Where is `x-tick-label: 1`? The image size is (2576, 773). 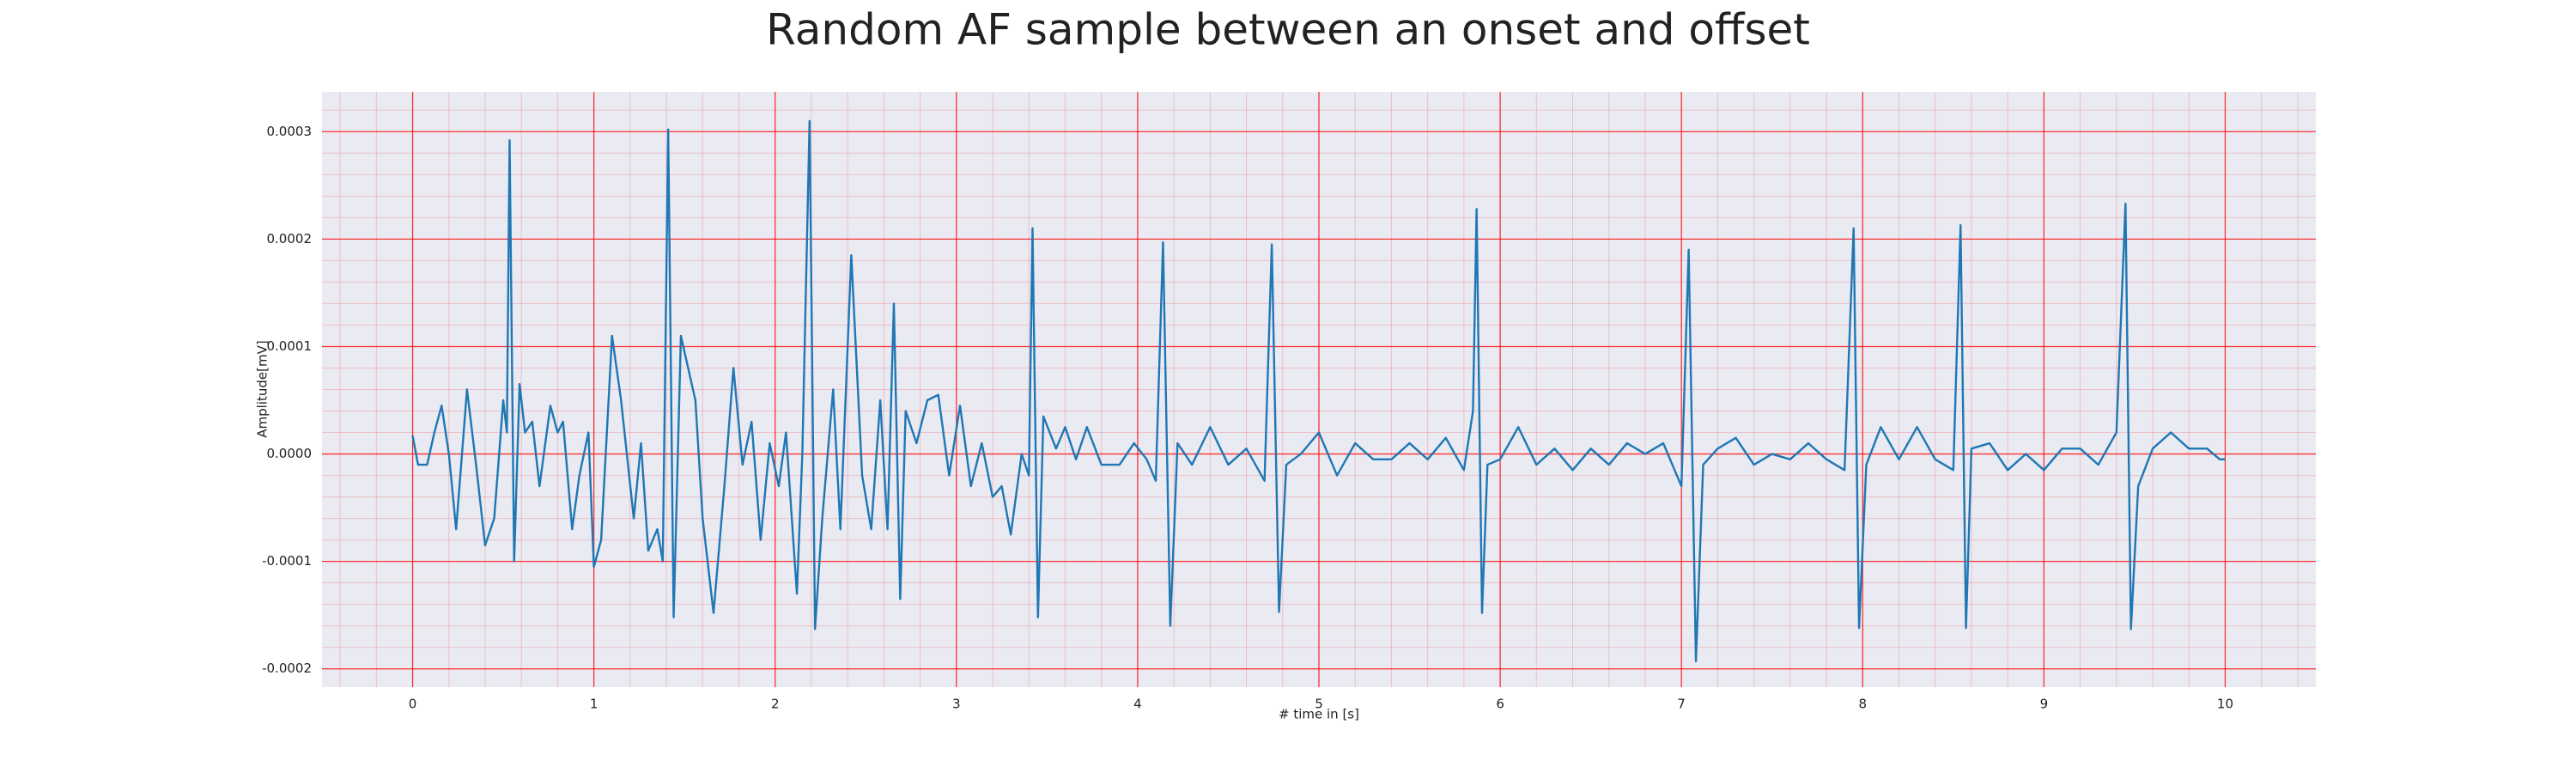 x-tick-label: 1 is located at coordinates (594, 704).